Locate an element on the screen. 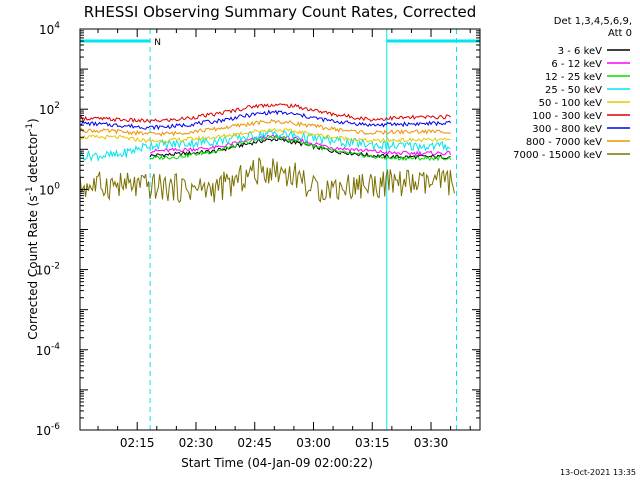 This screenshot has height=480, width=640. timestamp: 13-Oct-2021 13:35 is located at coordinates (598, 472).